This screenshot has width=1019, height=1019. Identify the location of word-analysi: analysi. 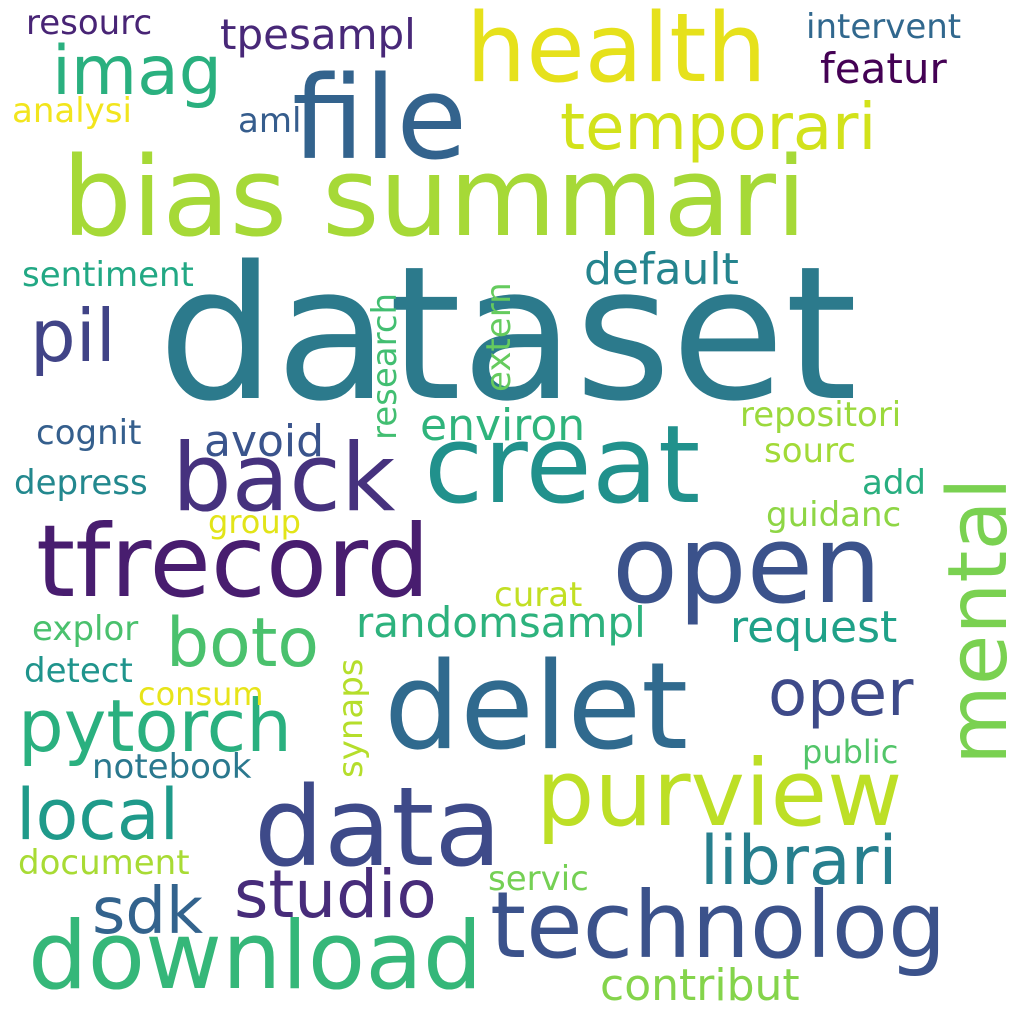
(72, 111).